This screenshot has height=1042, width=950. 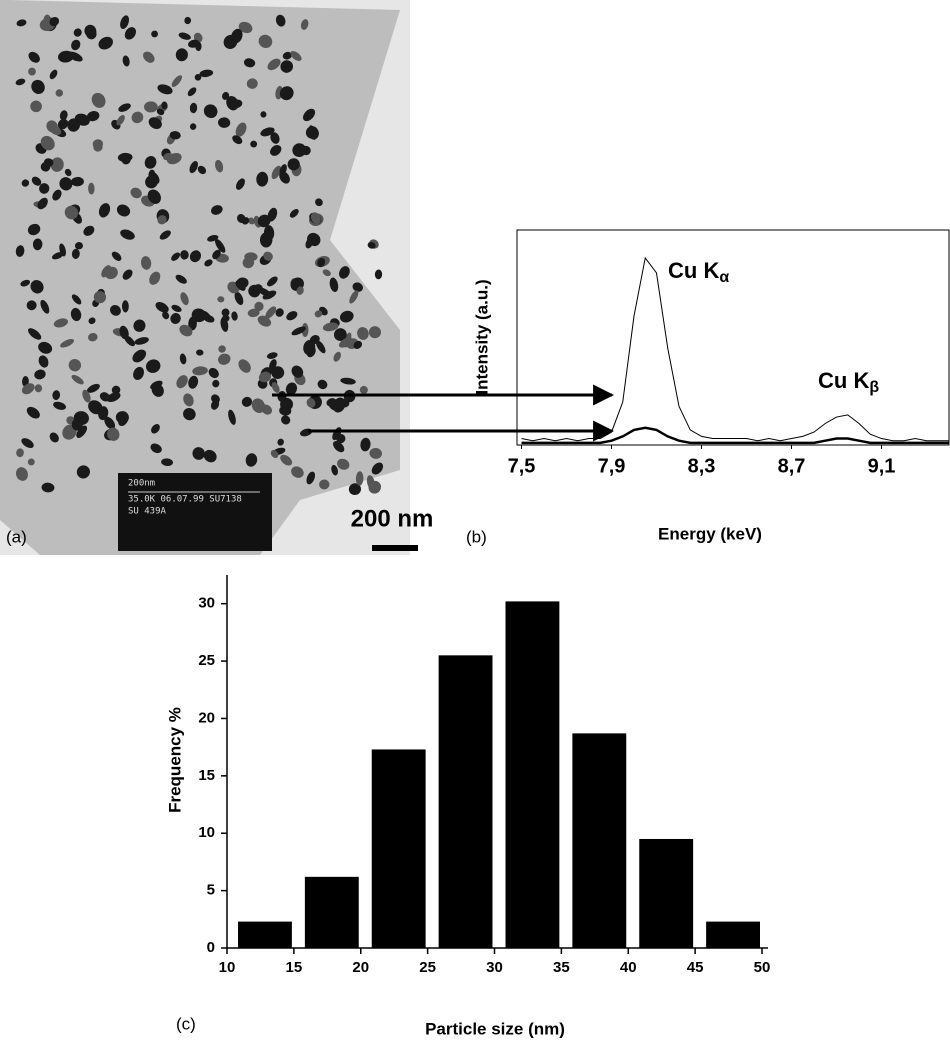 What do you see at coordinates (16, 536) in the screenshot?
I see `panel-label: (a)` at bounding box center [16, 536].